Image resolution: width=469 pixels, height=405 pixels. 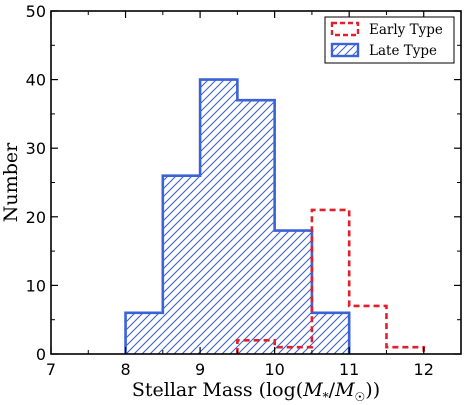 I want to click on x-tick-label: 7, so click(x=51, y=369).